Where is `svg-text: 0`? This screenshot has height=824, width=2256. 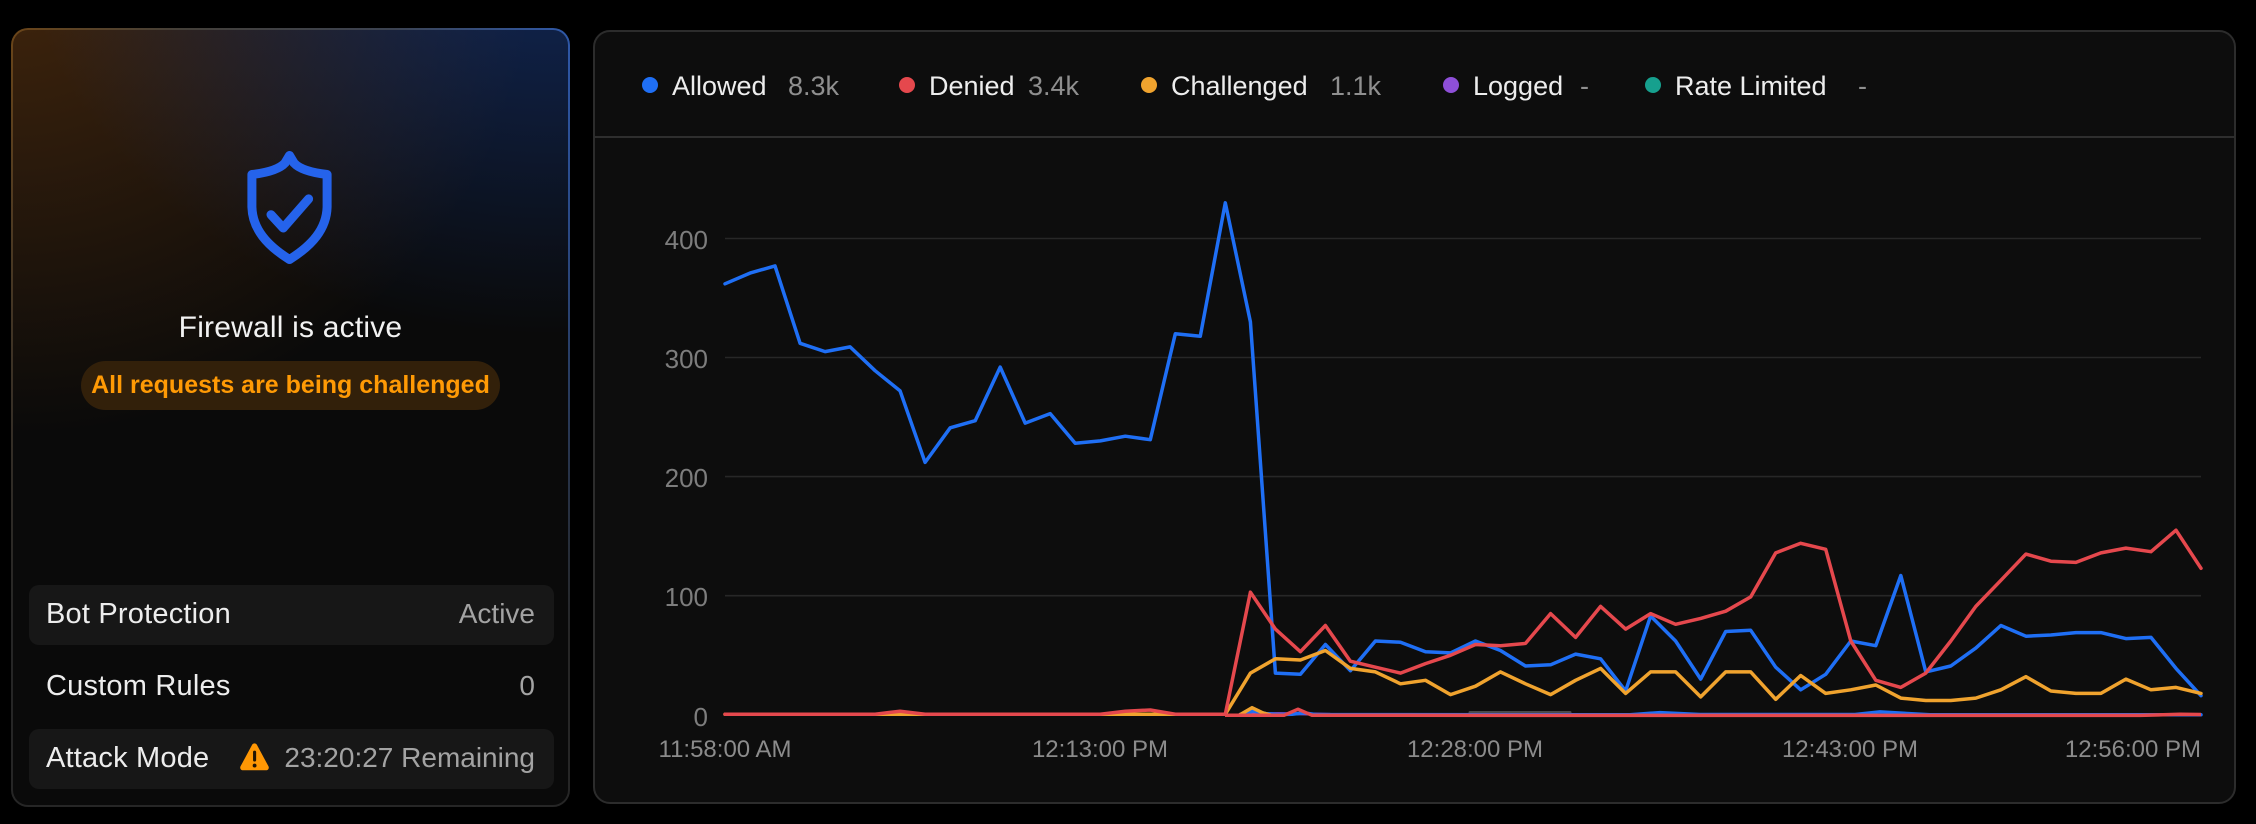
svg-text: 0 is located at coordinates (701, 717).